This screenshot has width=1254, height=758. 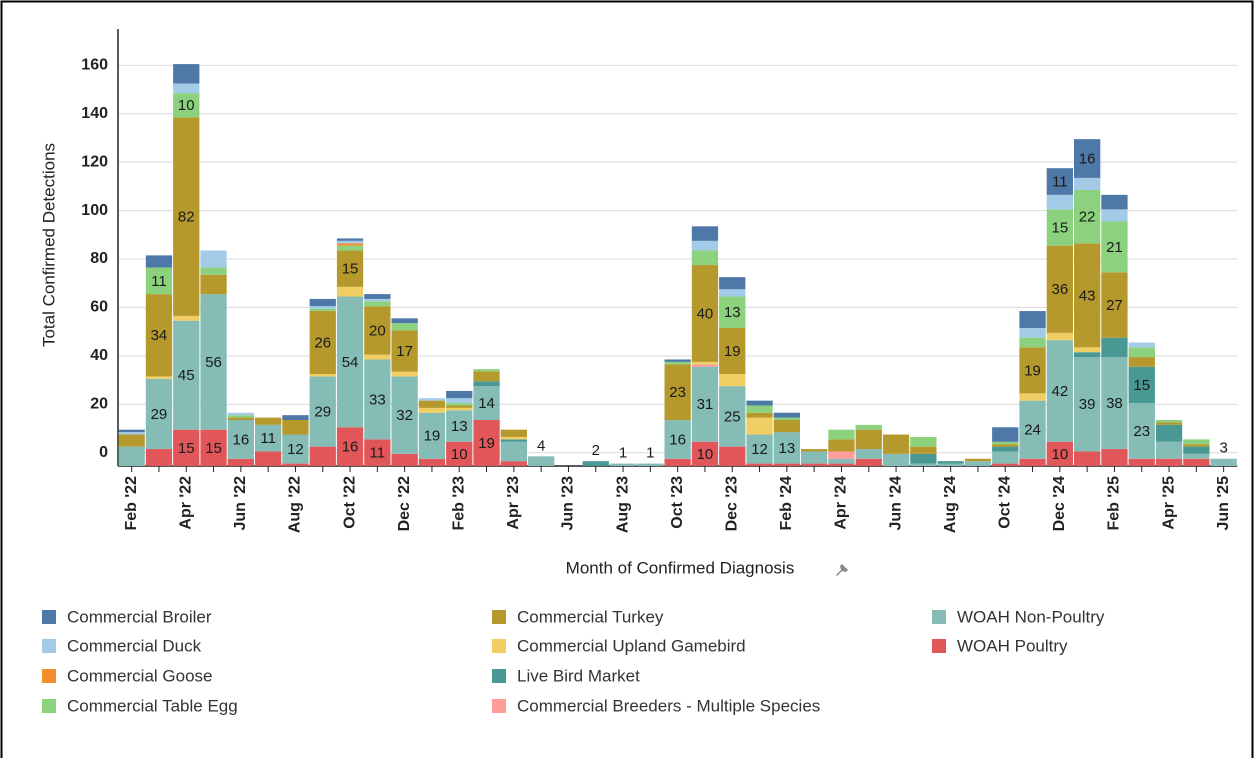 What do you see at coordinates (486, 403) in the screenshot?
I see `value-label: 14` at bounding box center [486, 403].